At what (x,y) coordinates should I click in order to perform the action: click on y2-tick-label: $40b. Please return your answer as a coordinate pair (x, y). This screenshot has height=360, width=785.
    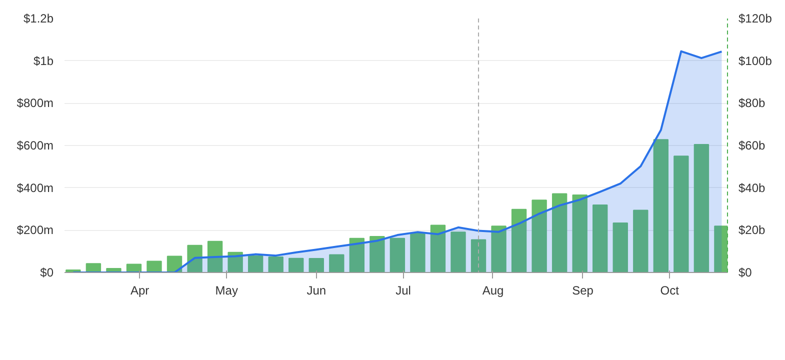
    Looking at the image, I should click on (752, 187).